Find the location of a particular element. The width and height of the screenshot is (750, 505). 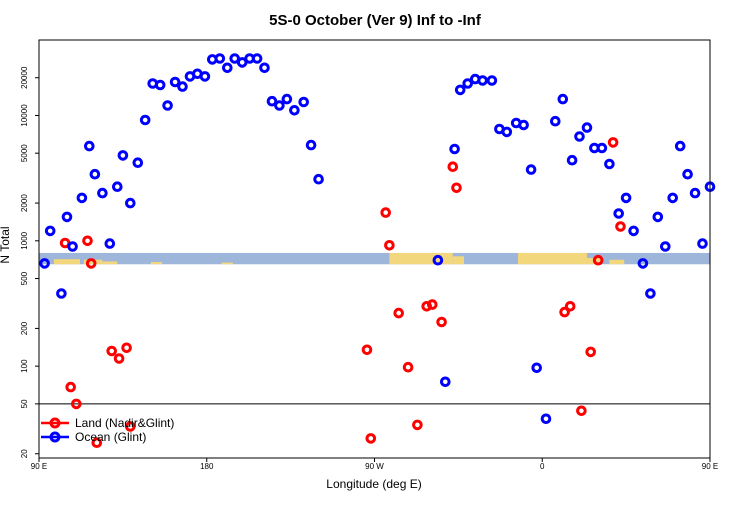

legend-ocean-marker is located at coordinates (55, 437).